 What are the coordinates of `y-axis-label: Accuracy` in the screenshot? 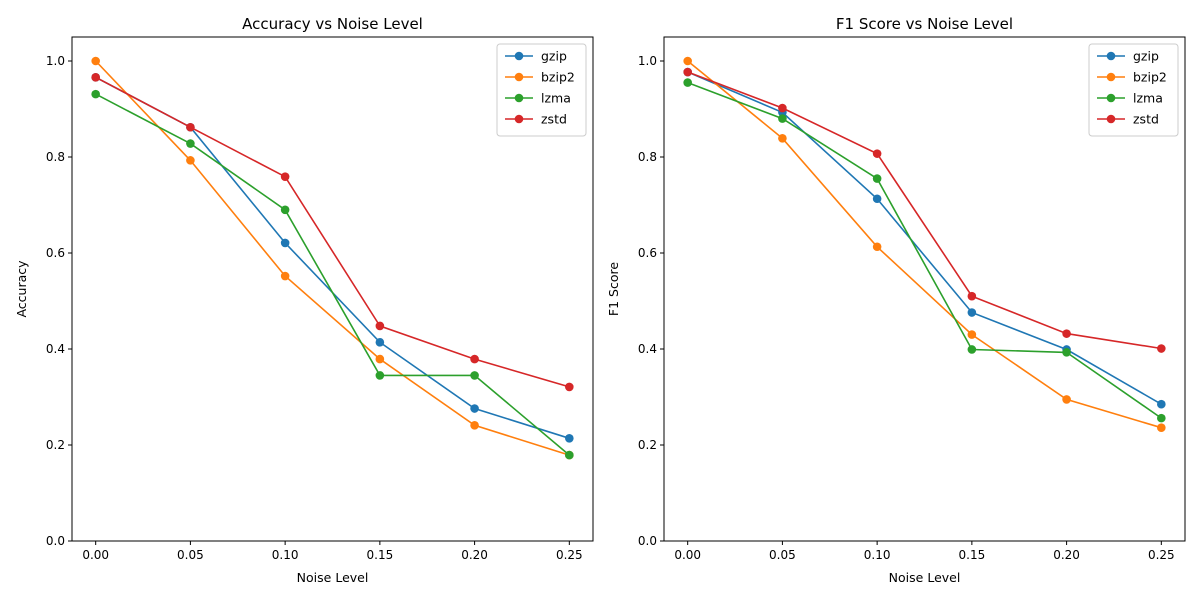 It's located at (21, 289).